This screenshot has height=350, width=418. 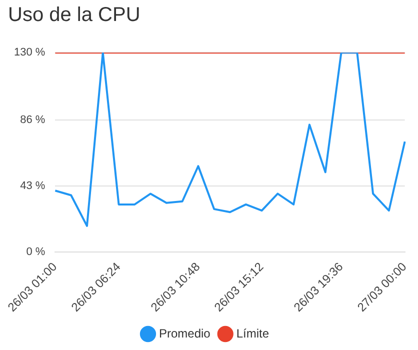 I want to click on legend-label: Promedio, so click(x=184, y=333).